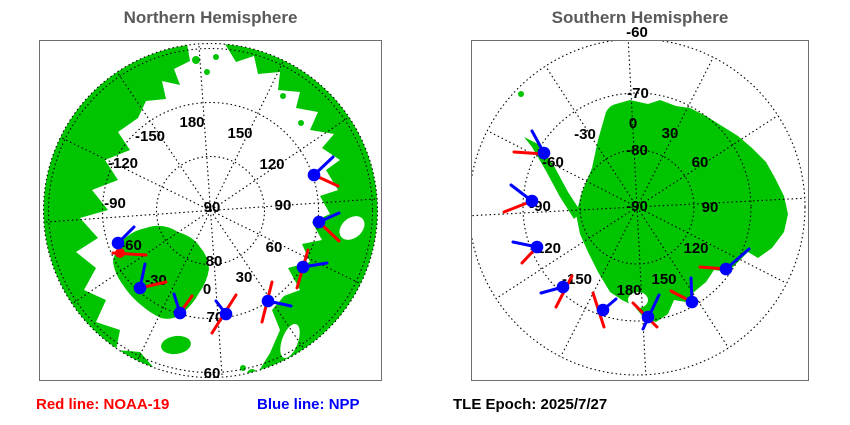 The width and height of the screenshot is (850, 425). Describe the element at coordinates (212, 373) in the screenshot. I see `latitude-label: 60` at that location.